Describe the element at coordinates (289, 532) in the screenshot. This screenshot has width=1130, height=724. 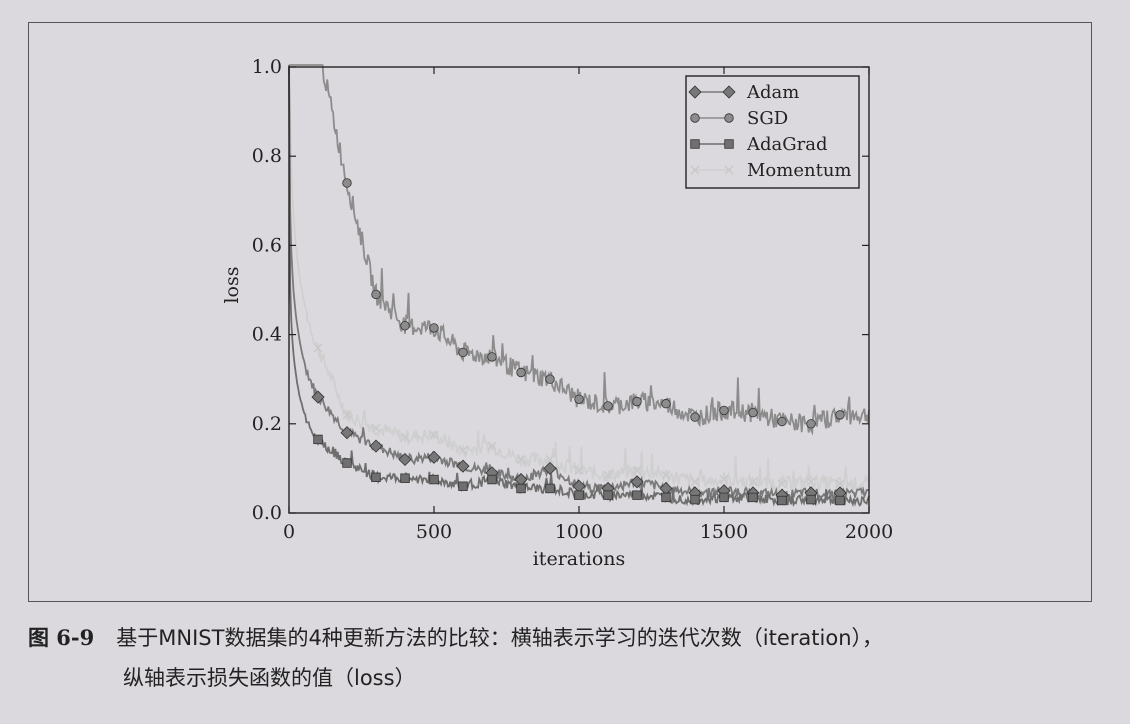
I see `x-tick-label: 0` at that location.